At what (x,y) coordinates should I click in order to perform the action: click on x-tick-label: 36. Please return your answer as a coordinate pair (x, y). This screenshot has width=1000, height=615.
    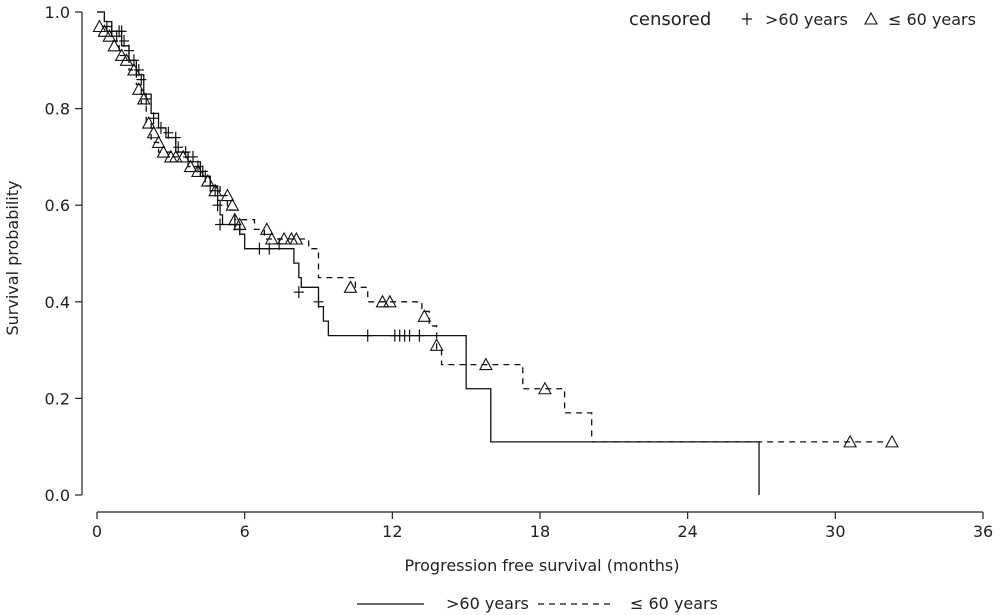
    Looking at the image, I should click on (983, 531).